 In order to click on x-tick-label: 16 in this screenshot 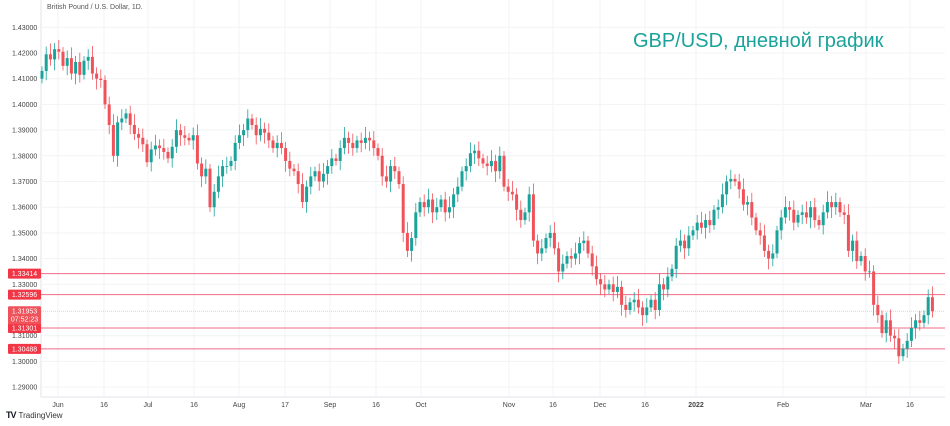, I will do `click(553, 405)`.